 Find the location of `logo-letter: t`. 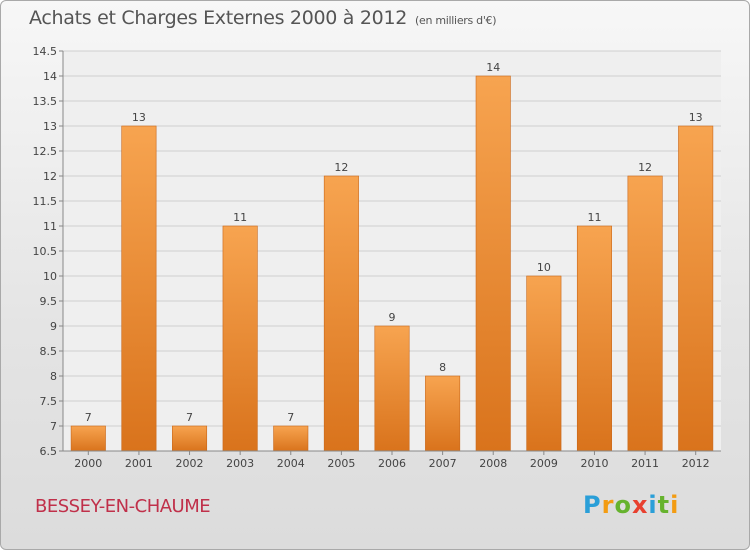

logo-letter: t is located at coordinates (664, 505).